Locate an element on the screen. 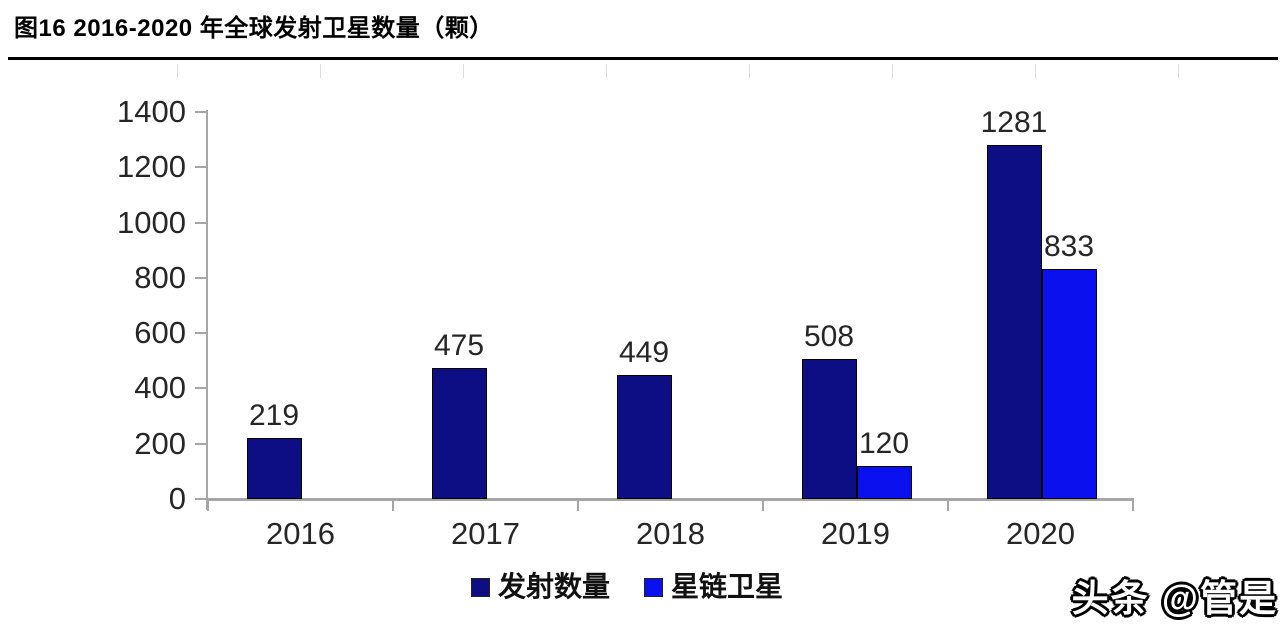 This screenshot has height=625, width=1284. bar-2020-launch-count is located at coordinates (1014, 322).